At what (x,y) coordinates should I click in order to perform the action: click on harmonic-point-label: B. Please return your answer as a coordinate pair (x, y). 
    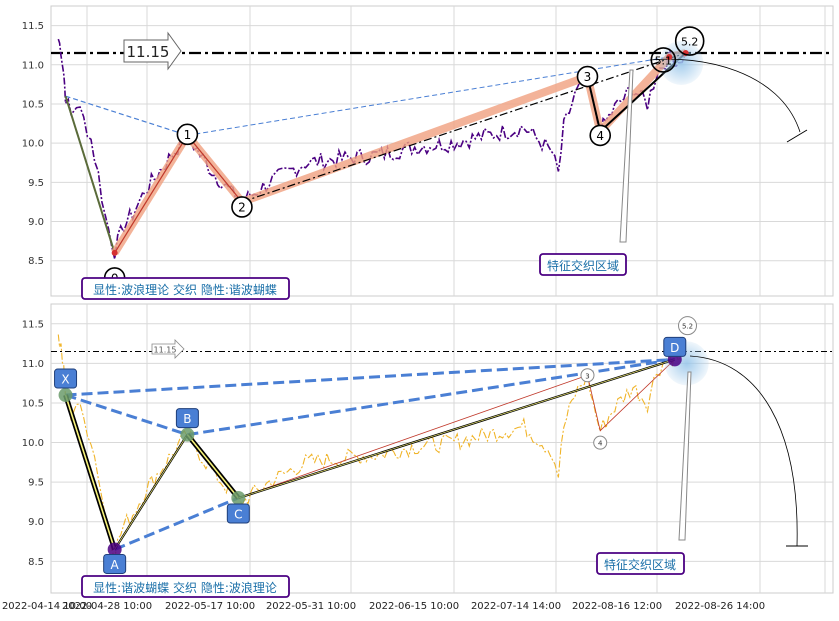
    Looking at the image, I should click on (187, 419).